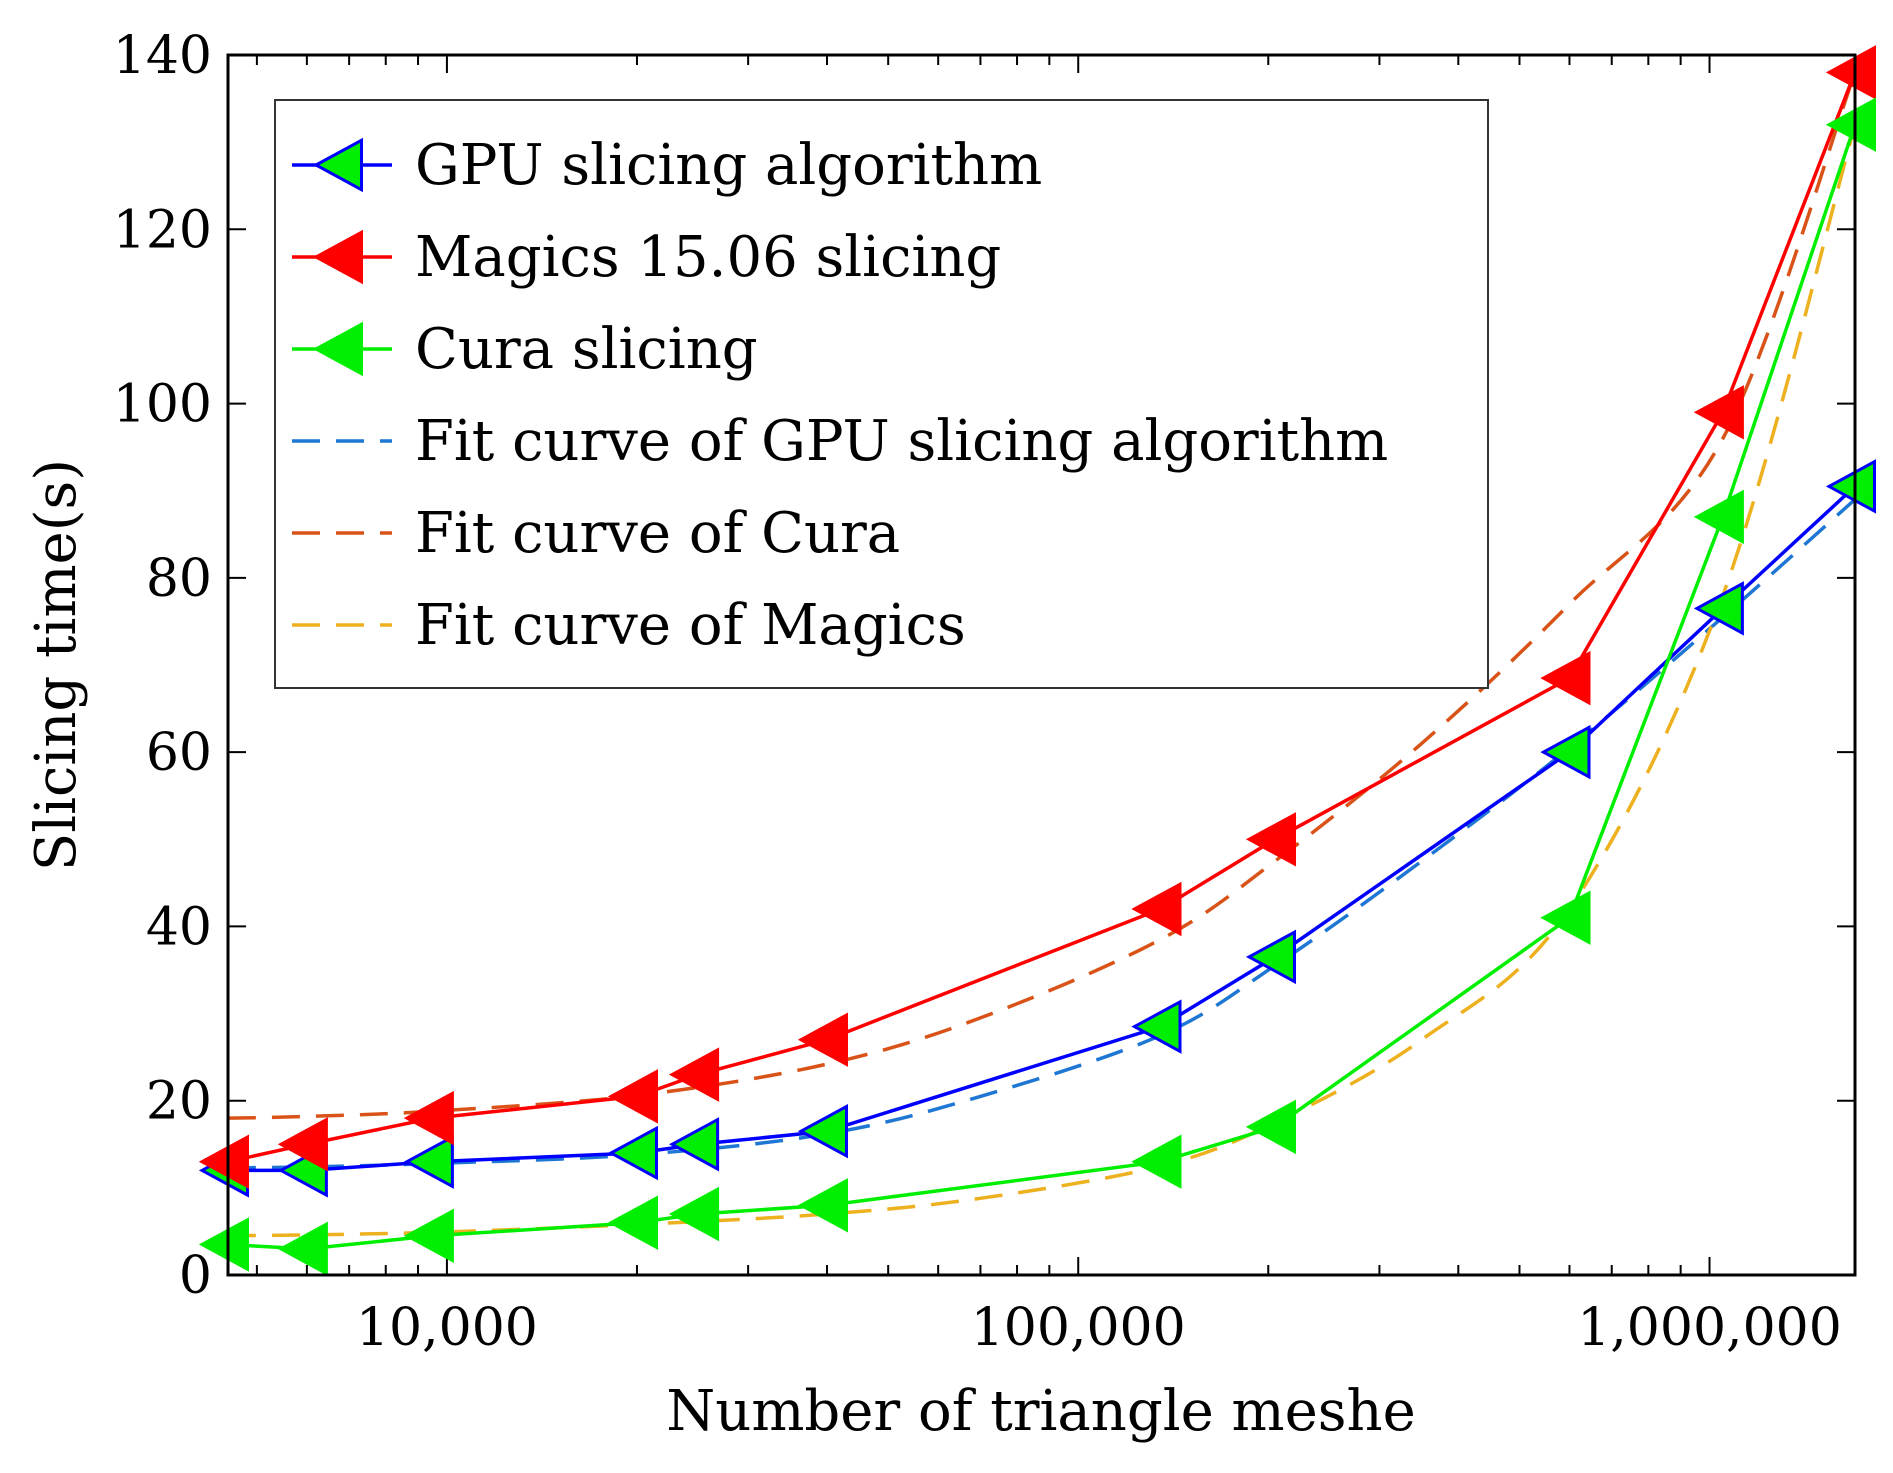  I want to click on legend-label-fit-curve-of-magics: Fit curve of Magics, so click(690, 625).